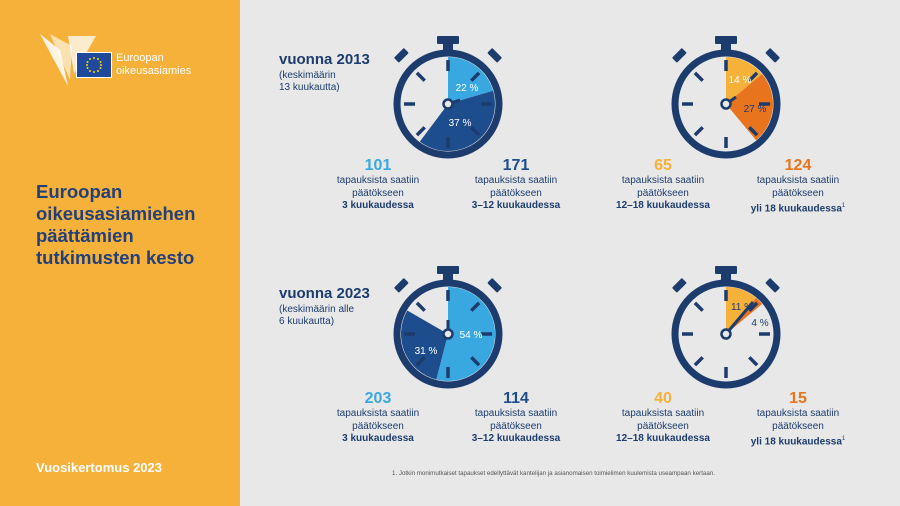 The height and width of the screenshot is (506, 900). Describe the element at coordinates (99, 467) in the screenshot. I see `annual-report-label: Vuosikertomus 2023` at that location.